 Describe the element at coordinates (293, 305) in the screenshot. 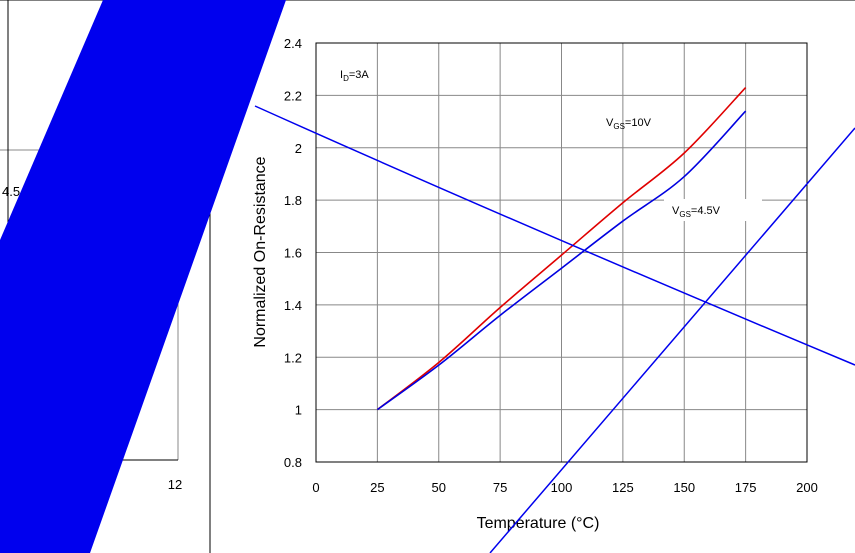

I see `y-tick-label: 1.4` at that location.